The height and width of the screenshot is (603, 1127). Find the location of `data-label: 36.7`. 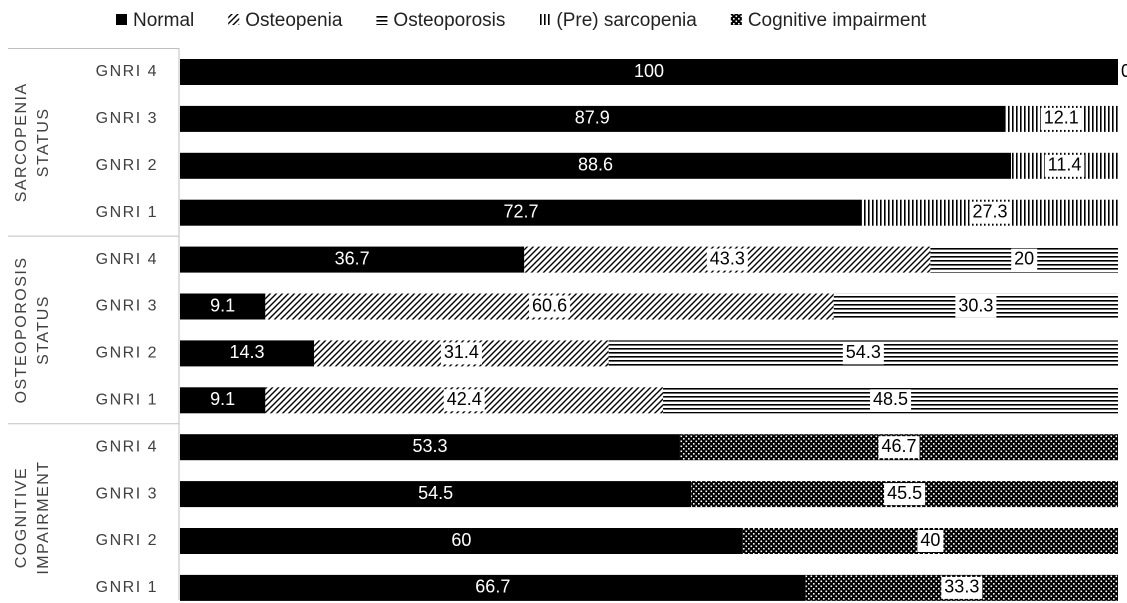

data-label: 36.7 is located at coordinates (352, 258).